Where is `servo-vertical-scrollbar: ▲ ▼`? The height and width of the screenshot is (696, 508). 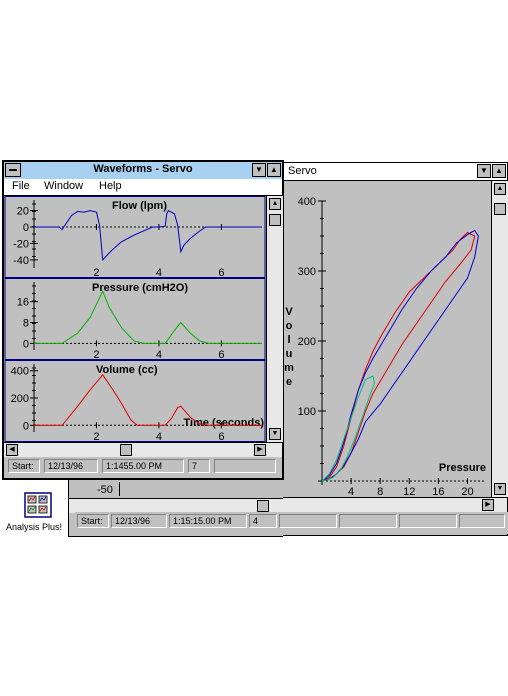
servo-vertical-scrollbar: ▲ ▼ is located at coordinates (499, 339).